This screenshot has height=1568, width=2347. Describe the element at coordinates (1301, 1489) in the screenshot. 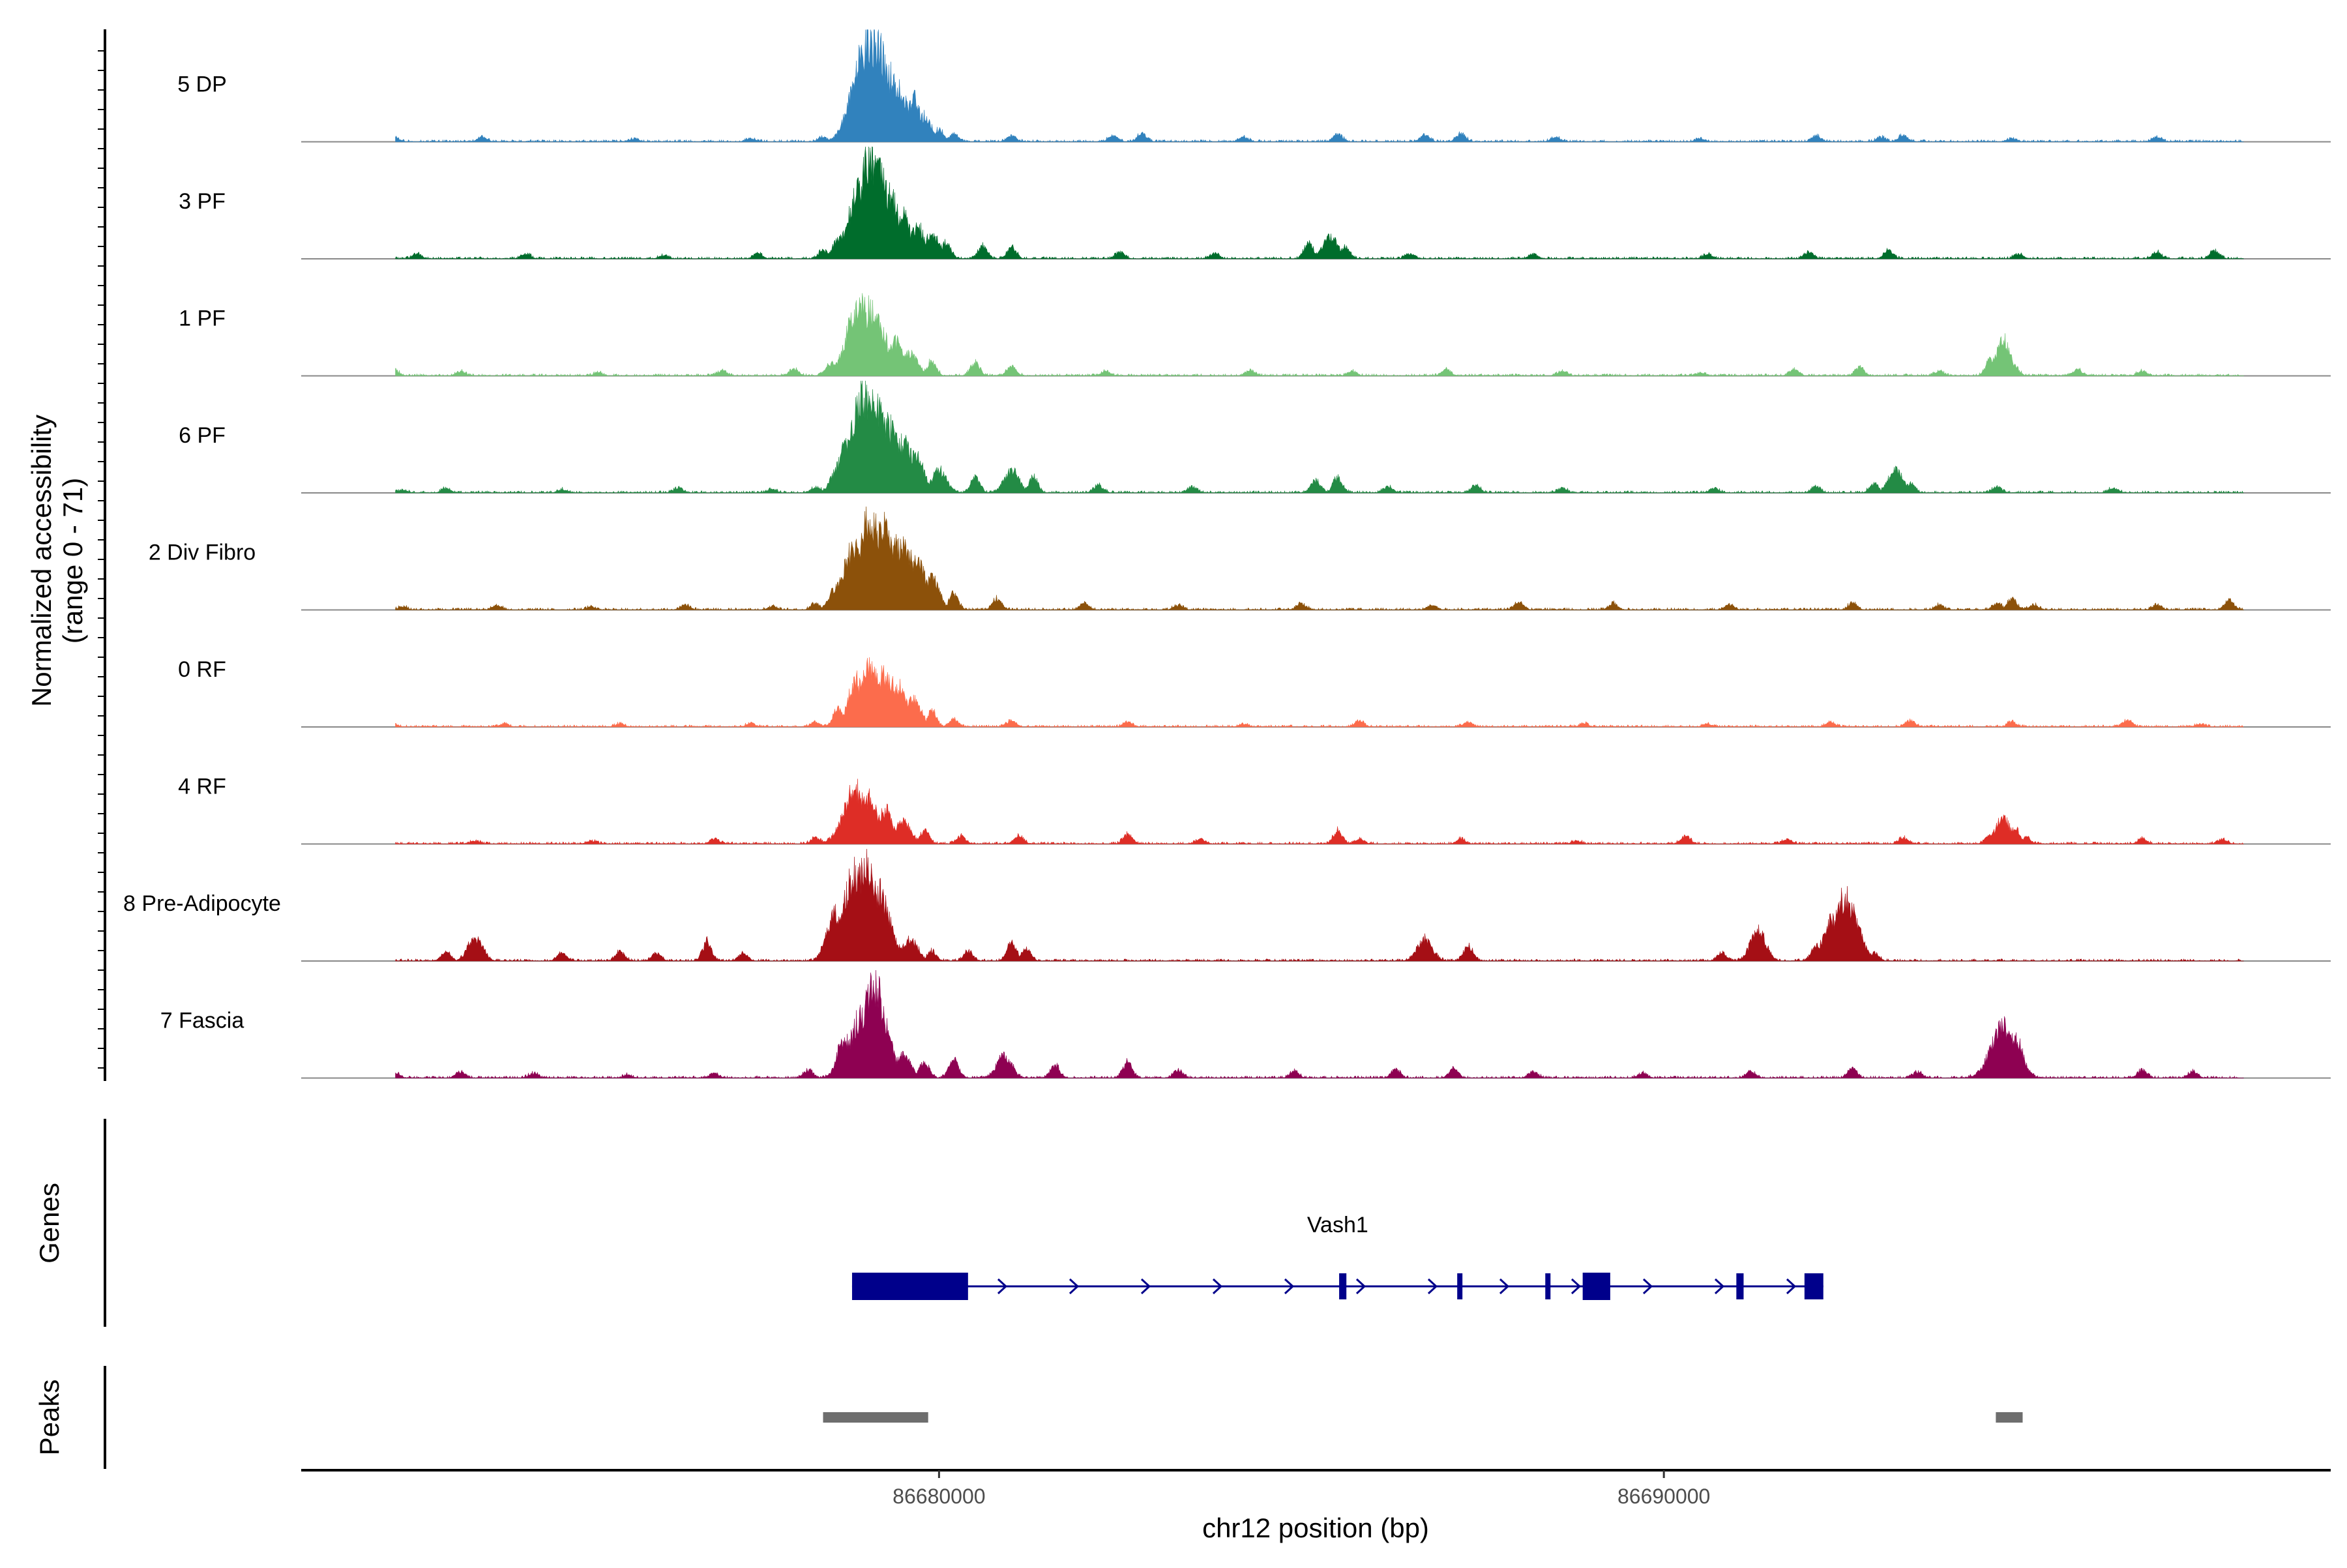

I see `x-axis-ticks: 86680000 86690000` at that location.